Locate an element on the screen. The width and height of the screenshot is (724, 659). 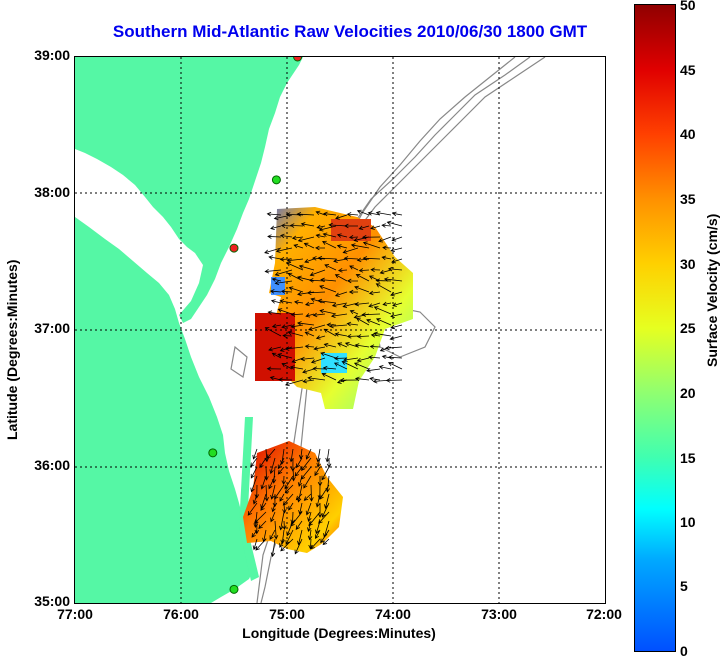
land-outer-banks is located at coordinates (249, 499).